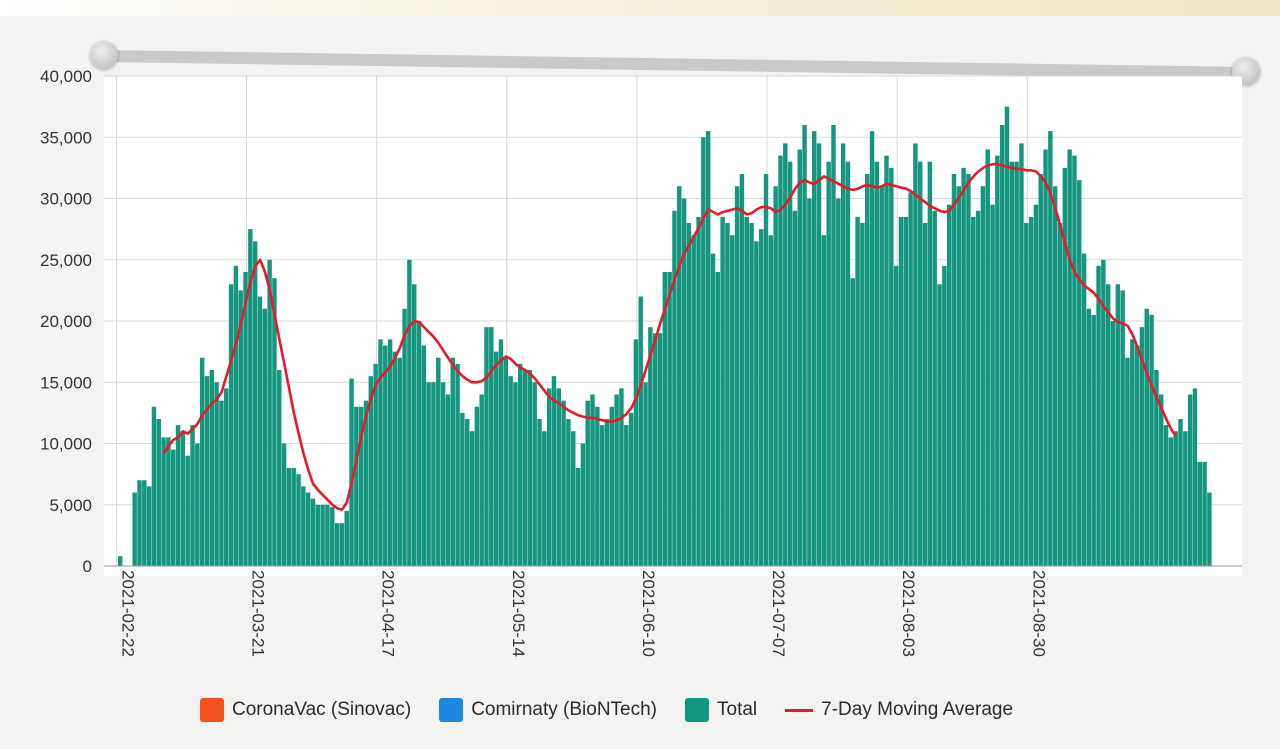 The height and width of the screenshot is (749, 1280). What do you see at coordinates (899, 710) in the screenshot?
I see `legend-item-moving-average: 7-Day Moving Average` at bounding box center [899, 710].